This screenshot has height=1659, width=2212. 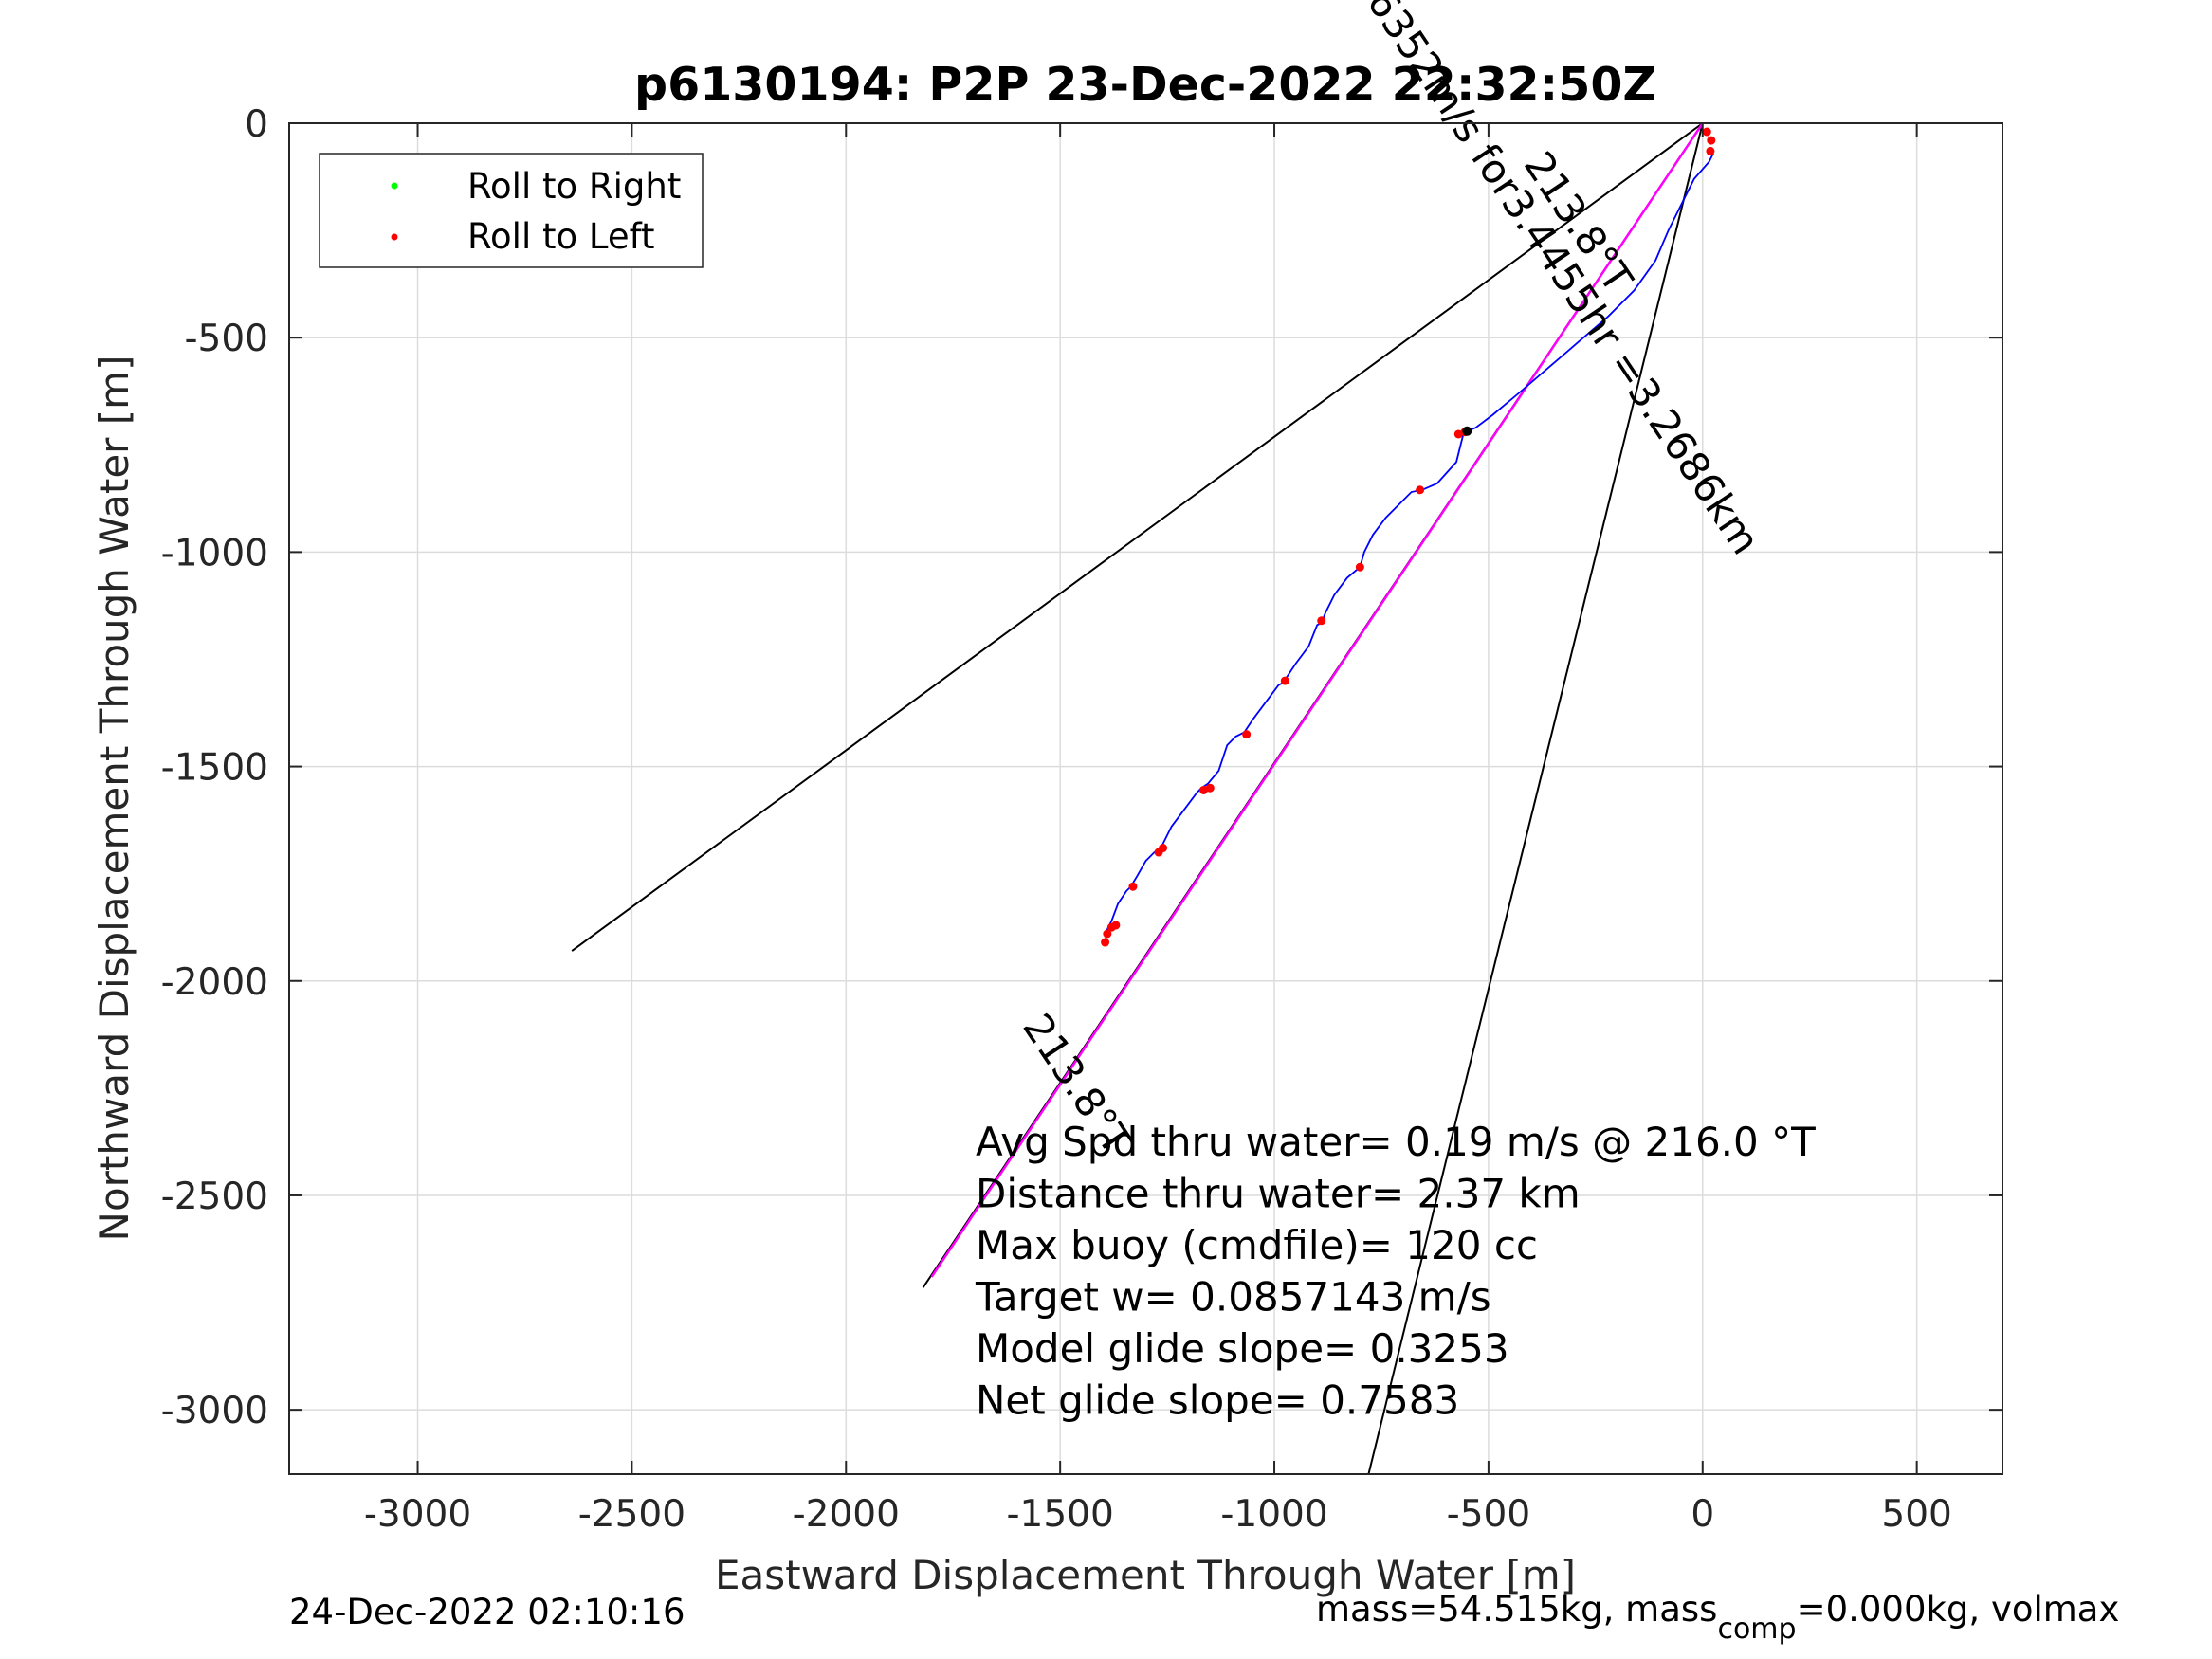 What do you see at coordinates (1242, 1348) in the screenshot?
I see `annotation-line: Model glide slope= 0.3253` at bounding box center [1242, 1348].